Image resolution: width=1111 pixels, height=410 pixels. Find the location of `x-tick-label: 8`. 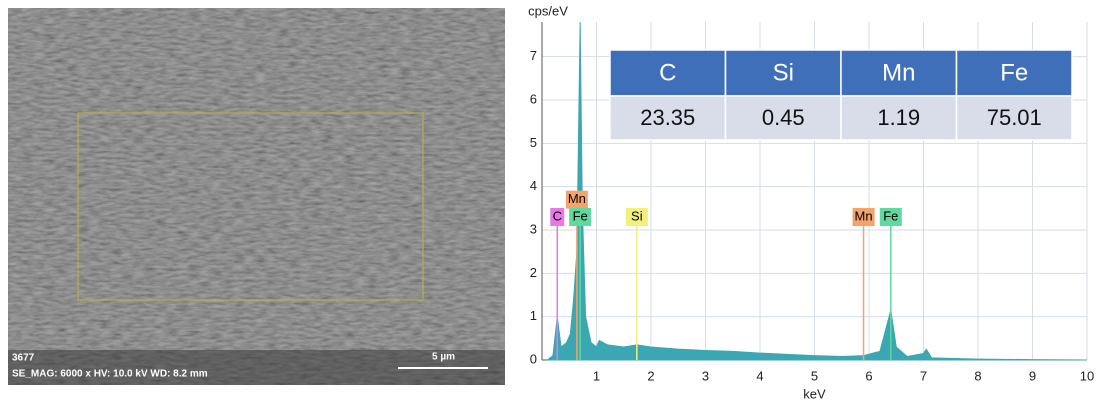

x-tick-label: 8 is located at coordinates (977, 375).